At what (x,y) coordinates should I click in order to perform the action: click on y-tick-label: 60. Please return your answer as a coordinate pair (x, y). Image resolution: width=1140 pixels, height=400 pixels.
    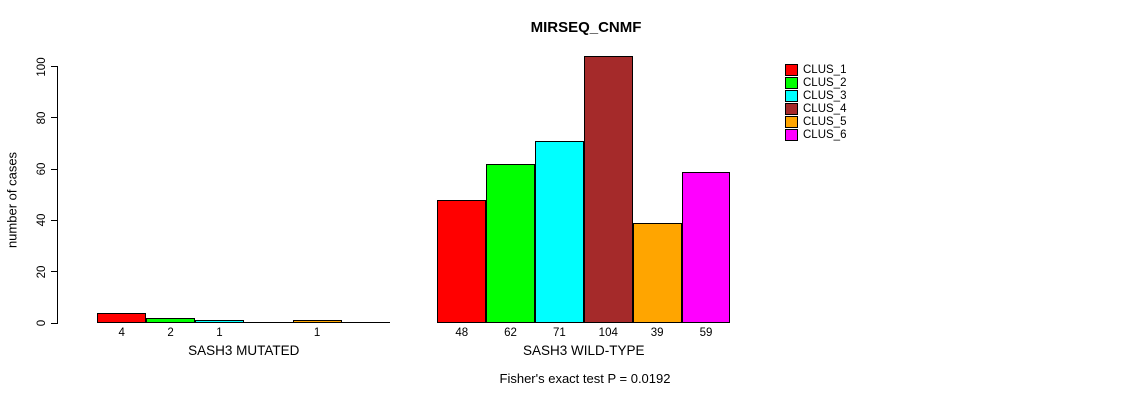
    Looking at the image, I should click on (42, 169).